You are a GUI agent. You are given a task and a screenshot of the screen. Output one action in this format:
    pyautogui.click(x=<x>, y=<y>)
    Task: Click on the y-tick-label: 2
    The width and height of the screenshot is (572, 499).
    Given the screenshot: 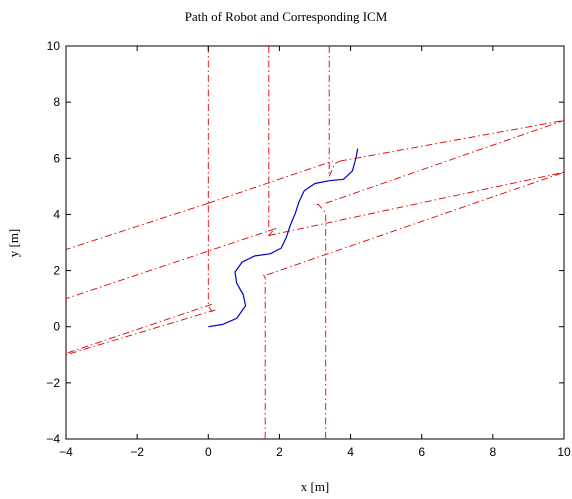 What is the action you would take?
    pyautogui.click(x=56, y=271)
    